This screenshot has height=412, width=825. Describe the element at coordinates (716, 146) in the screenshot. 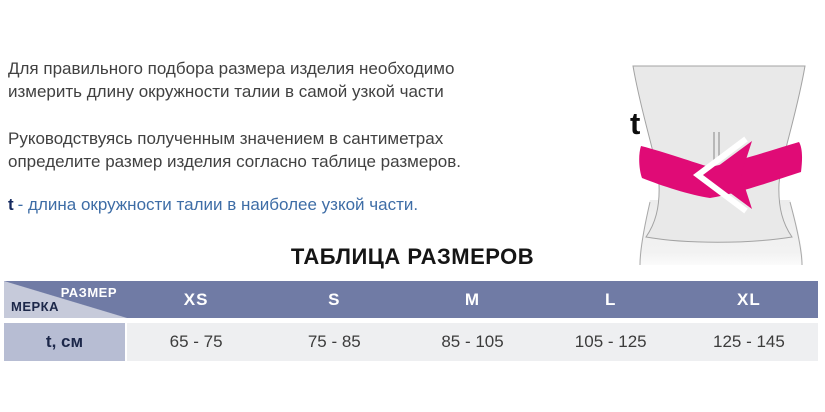

I see `back-crease-lines` at that location.